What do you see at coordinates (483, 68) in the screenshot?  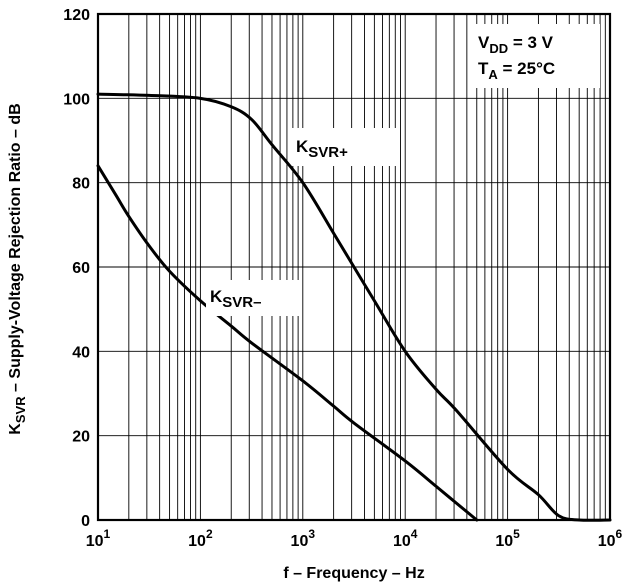 I see `condition-ta-main: T` at bounding box center [483, 68].